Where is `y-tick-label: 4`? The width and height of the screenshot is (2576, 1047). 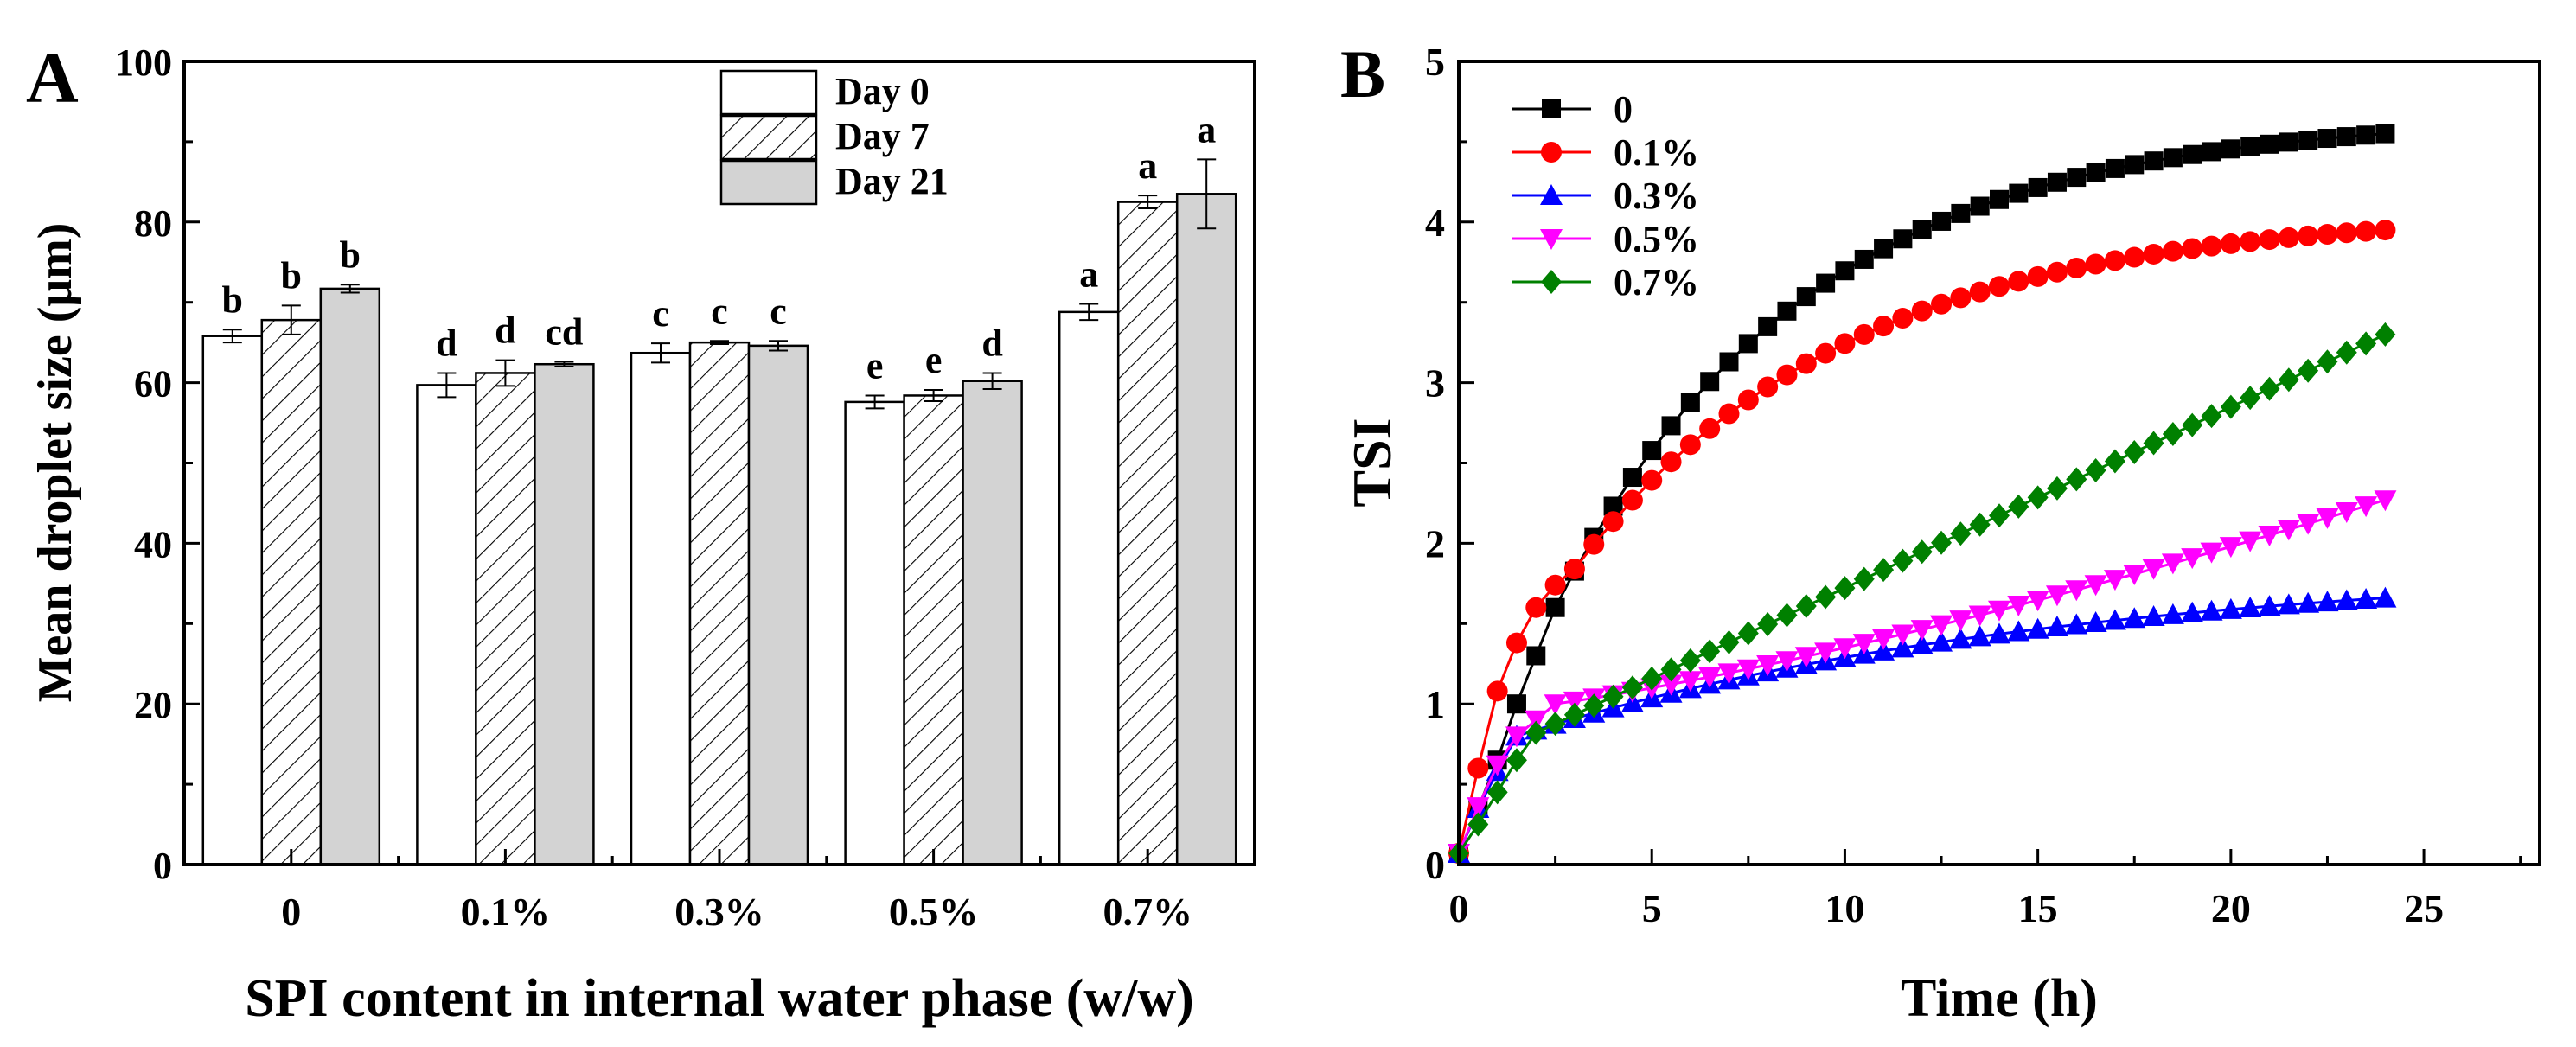 y-tick-label: 4 is located at coordinates (1435, 223).